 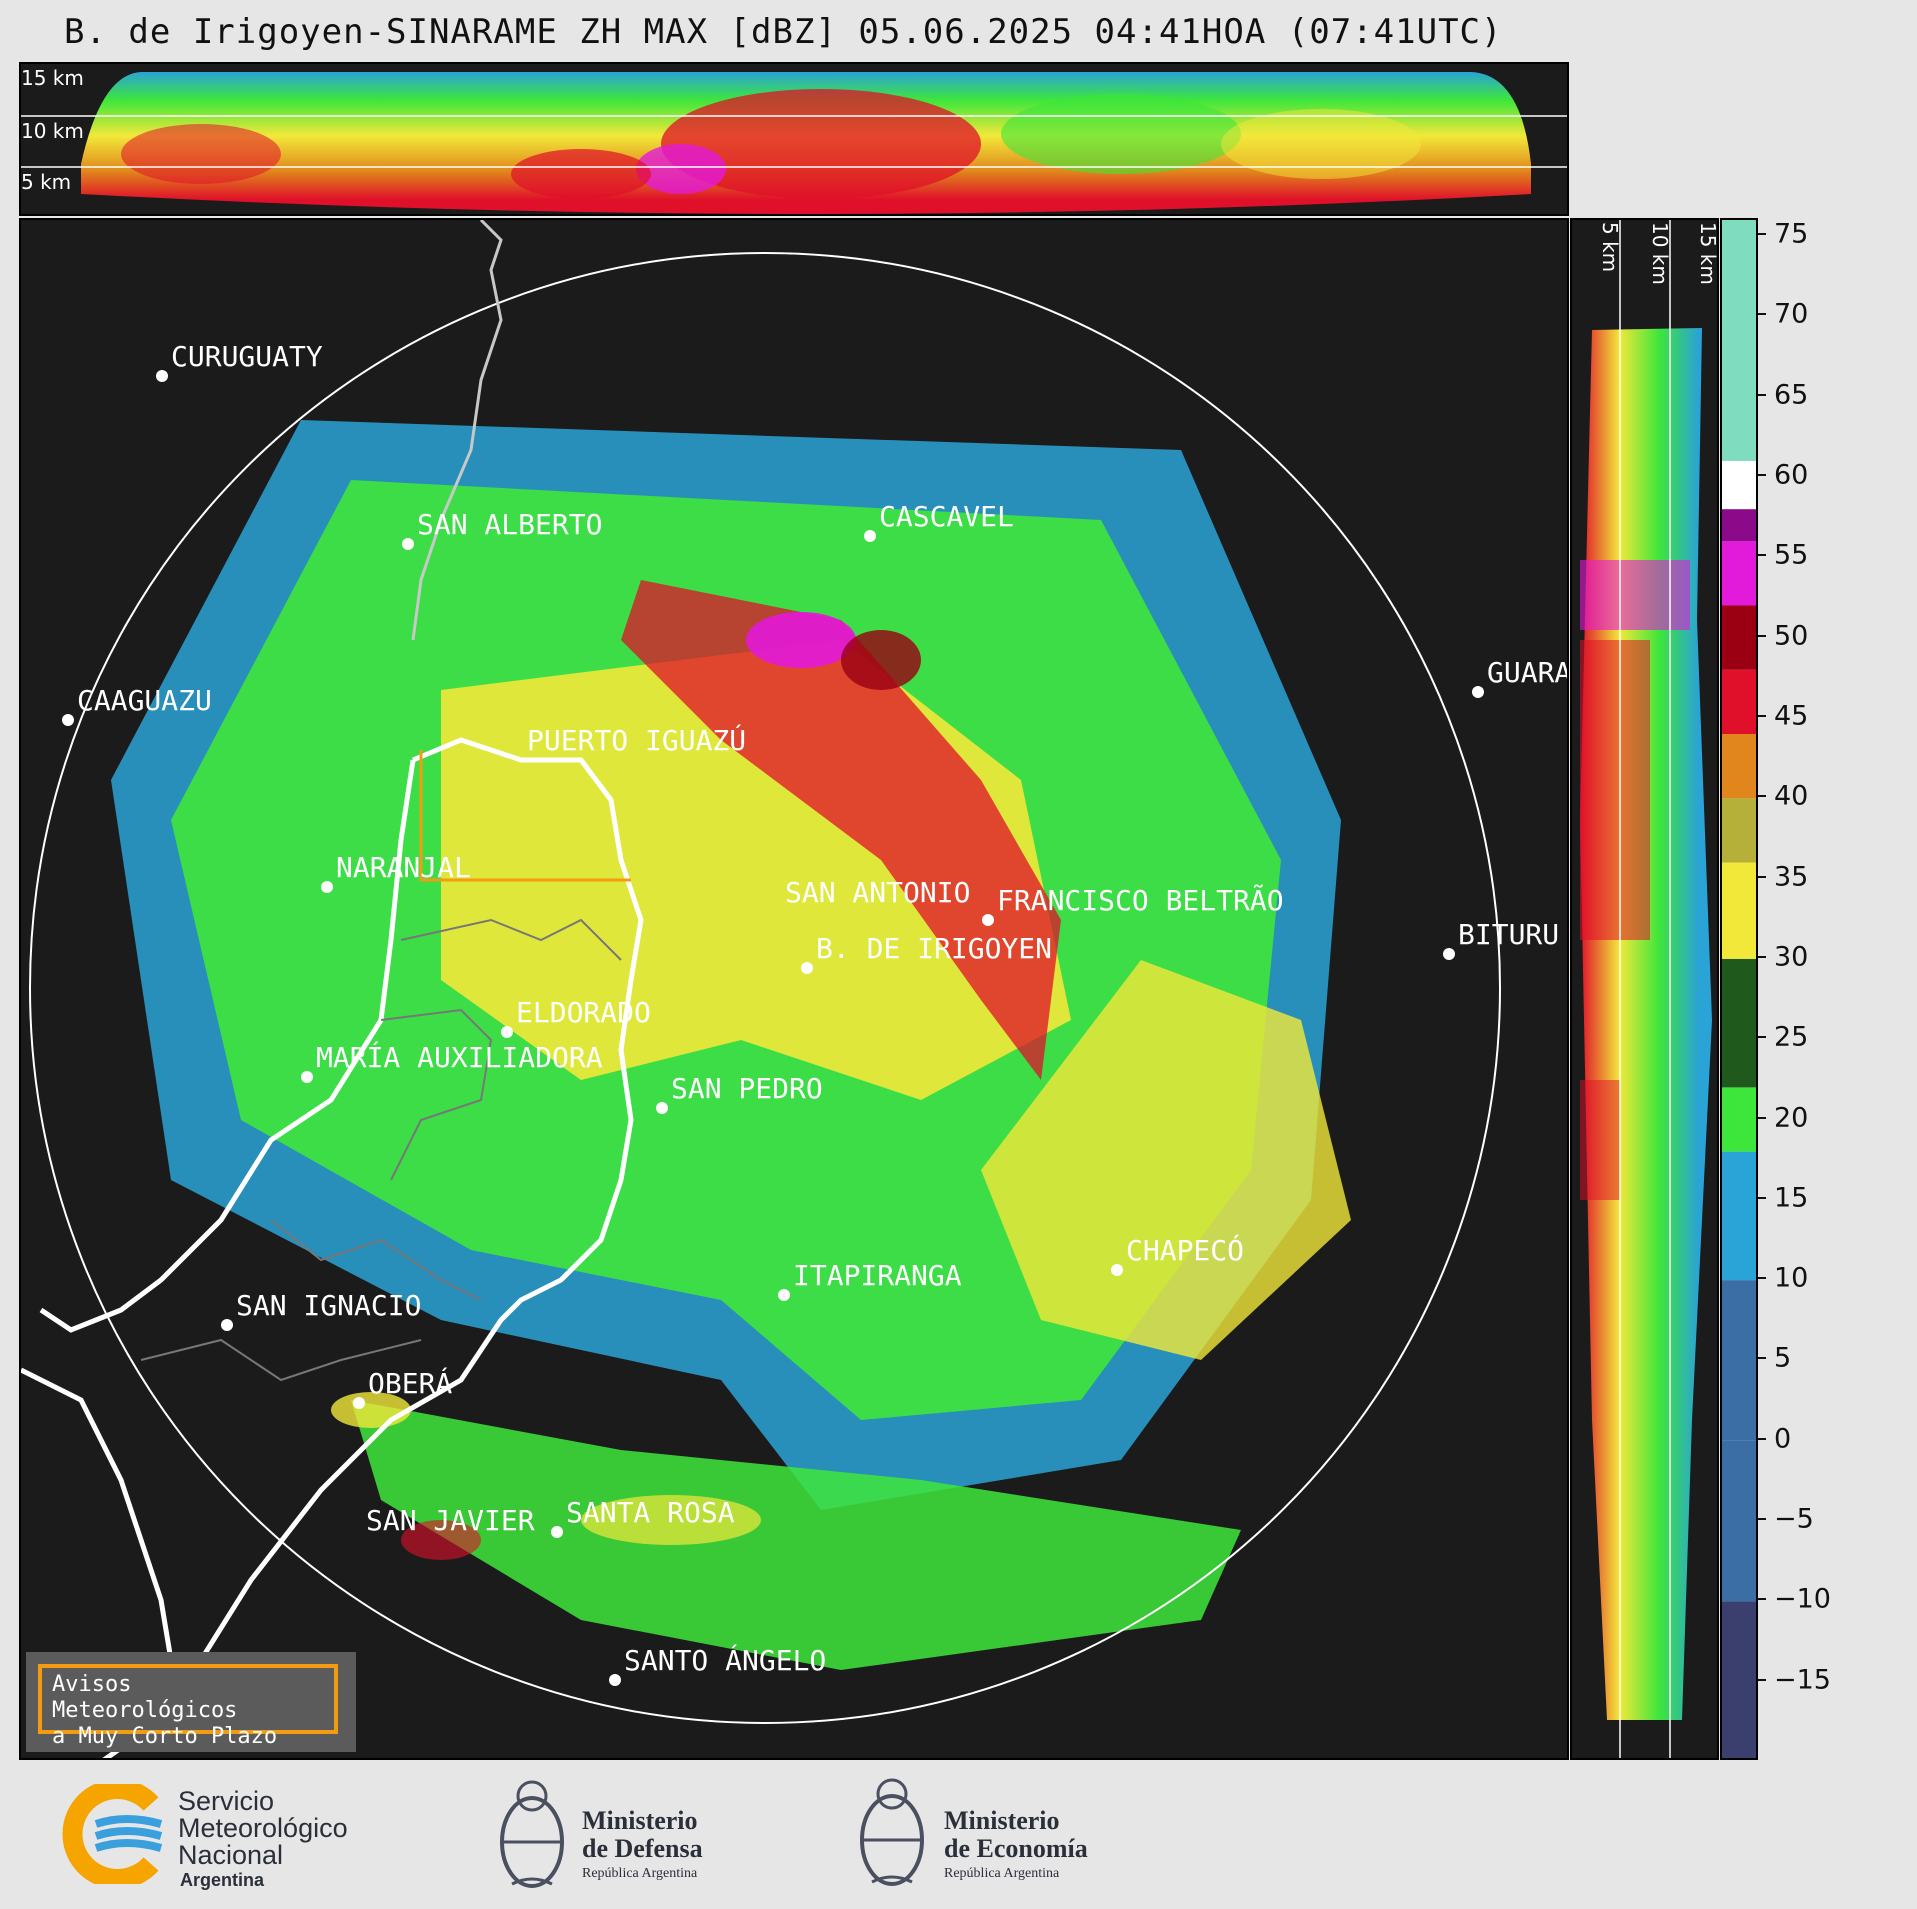 What do you see at coordinates (934, 948) in the screenshot?
I see `city-label-b-de-irigoyen: B. DE IRIGOYEN` at bounding box center [934, 948].